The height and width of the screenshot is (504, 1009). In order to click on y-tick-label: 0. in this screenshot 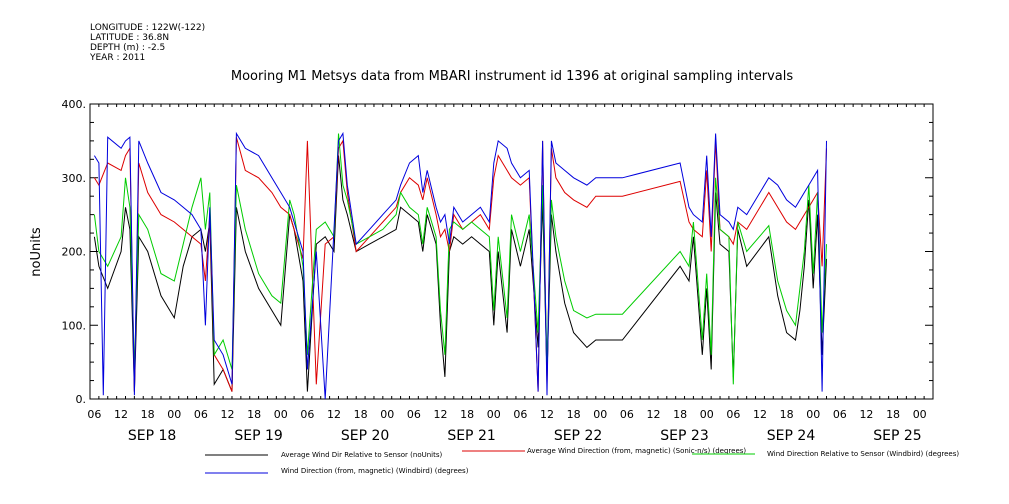, I will do `click(81, 399)`.